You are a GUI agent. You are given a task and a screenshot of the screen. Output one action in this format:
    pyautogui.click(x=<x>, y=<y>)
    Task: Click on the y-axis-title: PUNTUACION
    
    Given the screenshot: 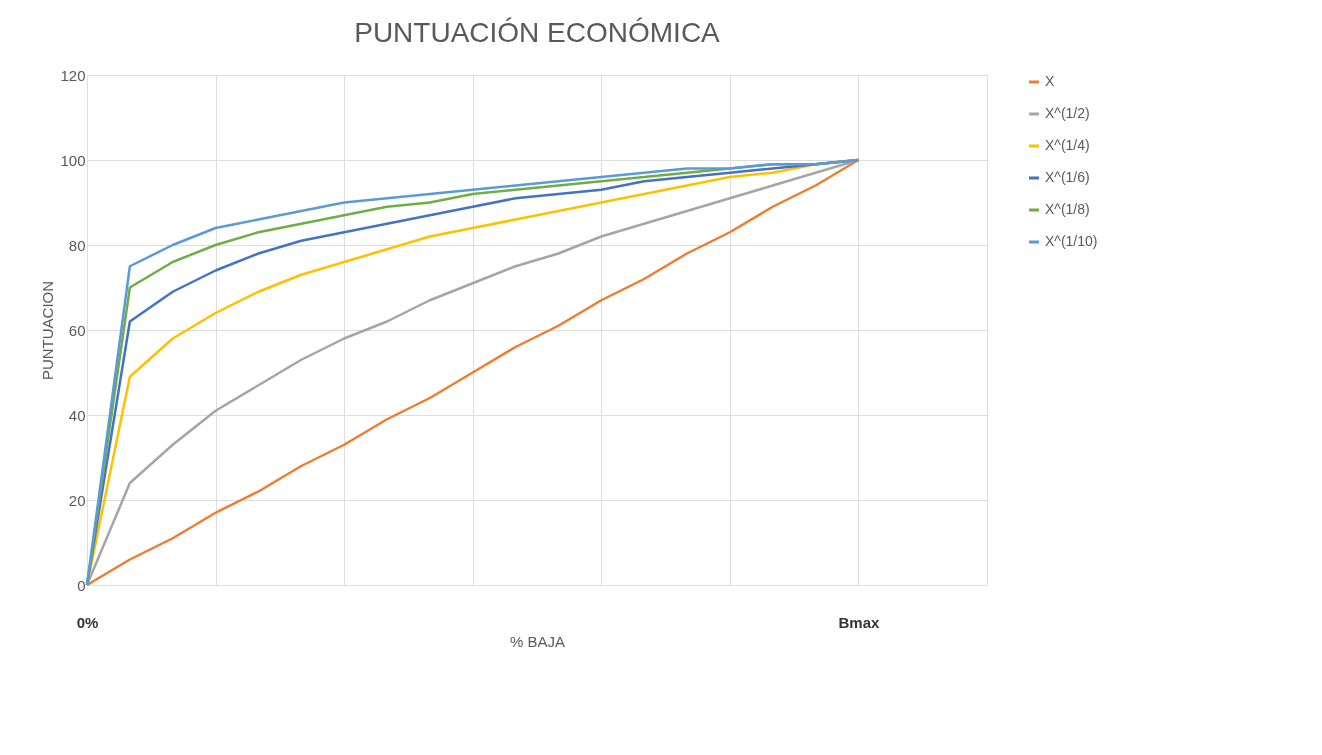 What is the action you would take?
    pyautogui.click(x=48, y=330)
    